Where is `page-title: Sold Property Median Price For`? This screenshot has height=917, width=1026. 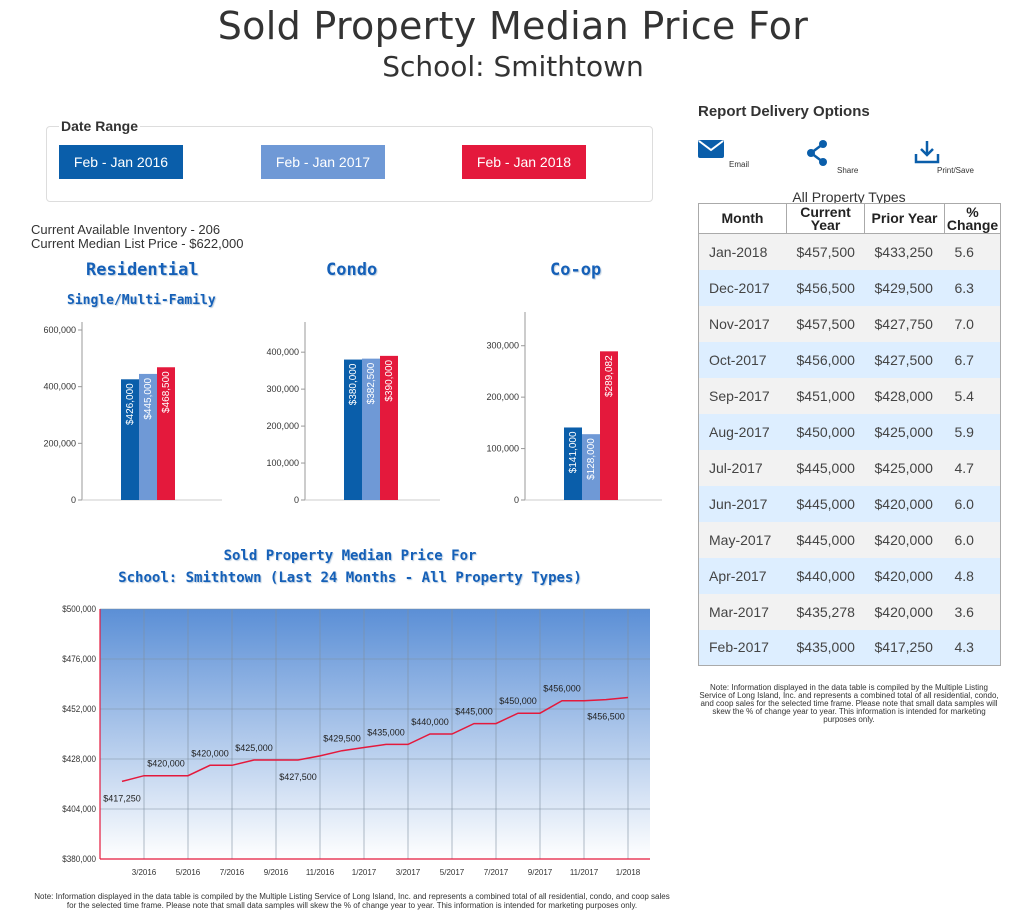 page-title: Sold Property Median Price For is located at coordinates (513, 26).